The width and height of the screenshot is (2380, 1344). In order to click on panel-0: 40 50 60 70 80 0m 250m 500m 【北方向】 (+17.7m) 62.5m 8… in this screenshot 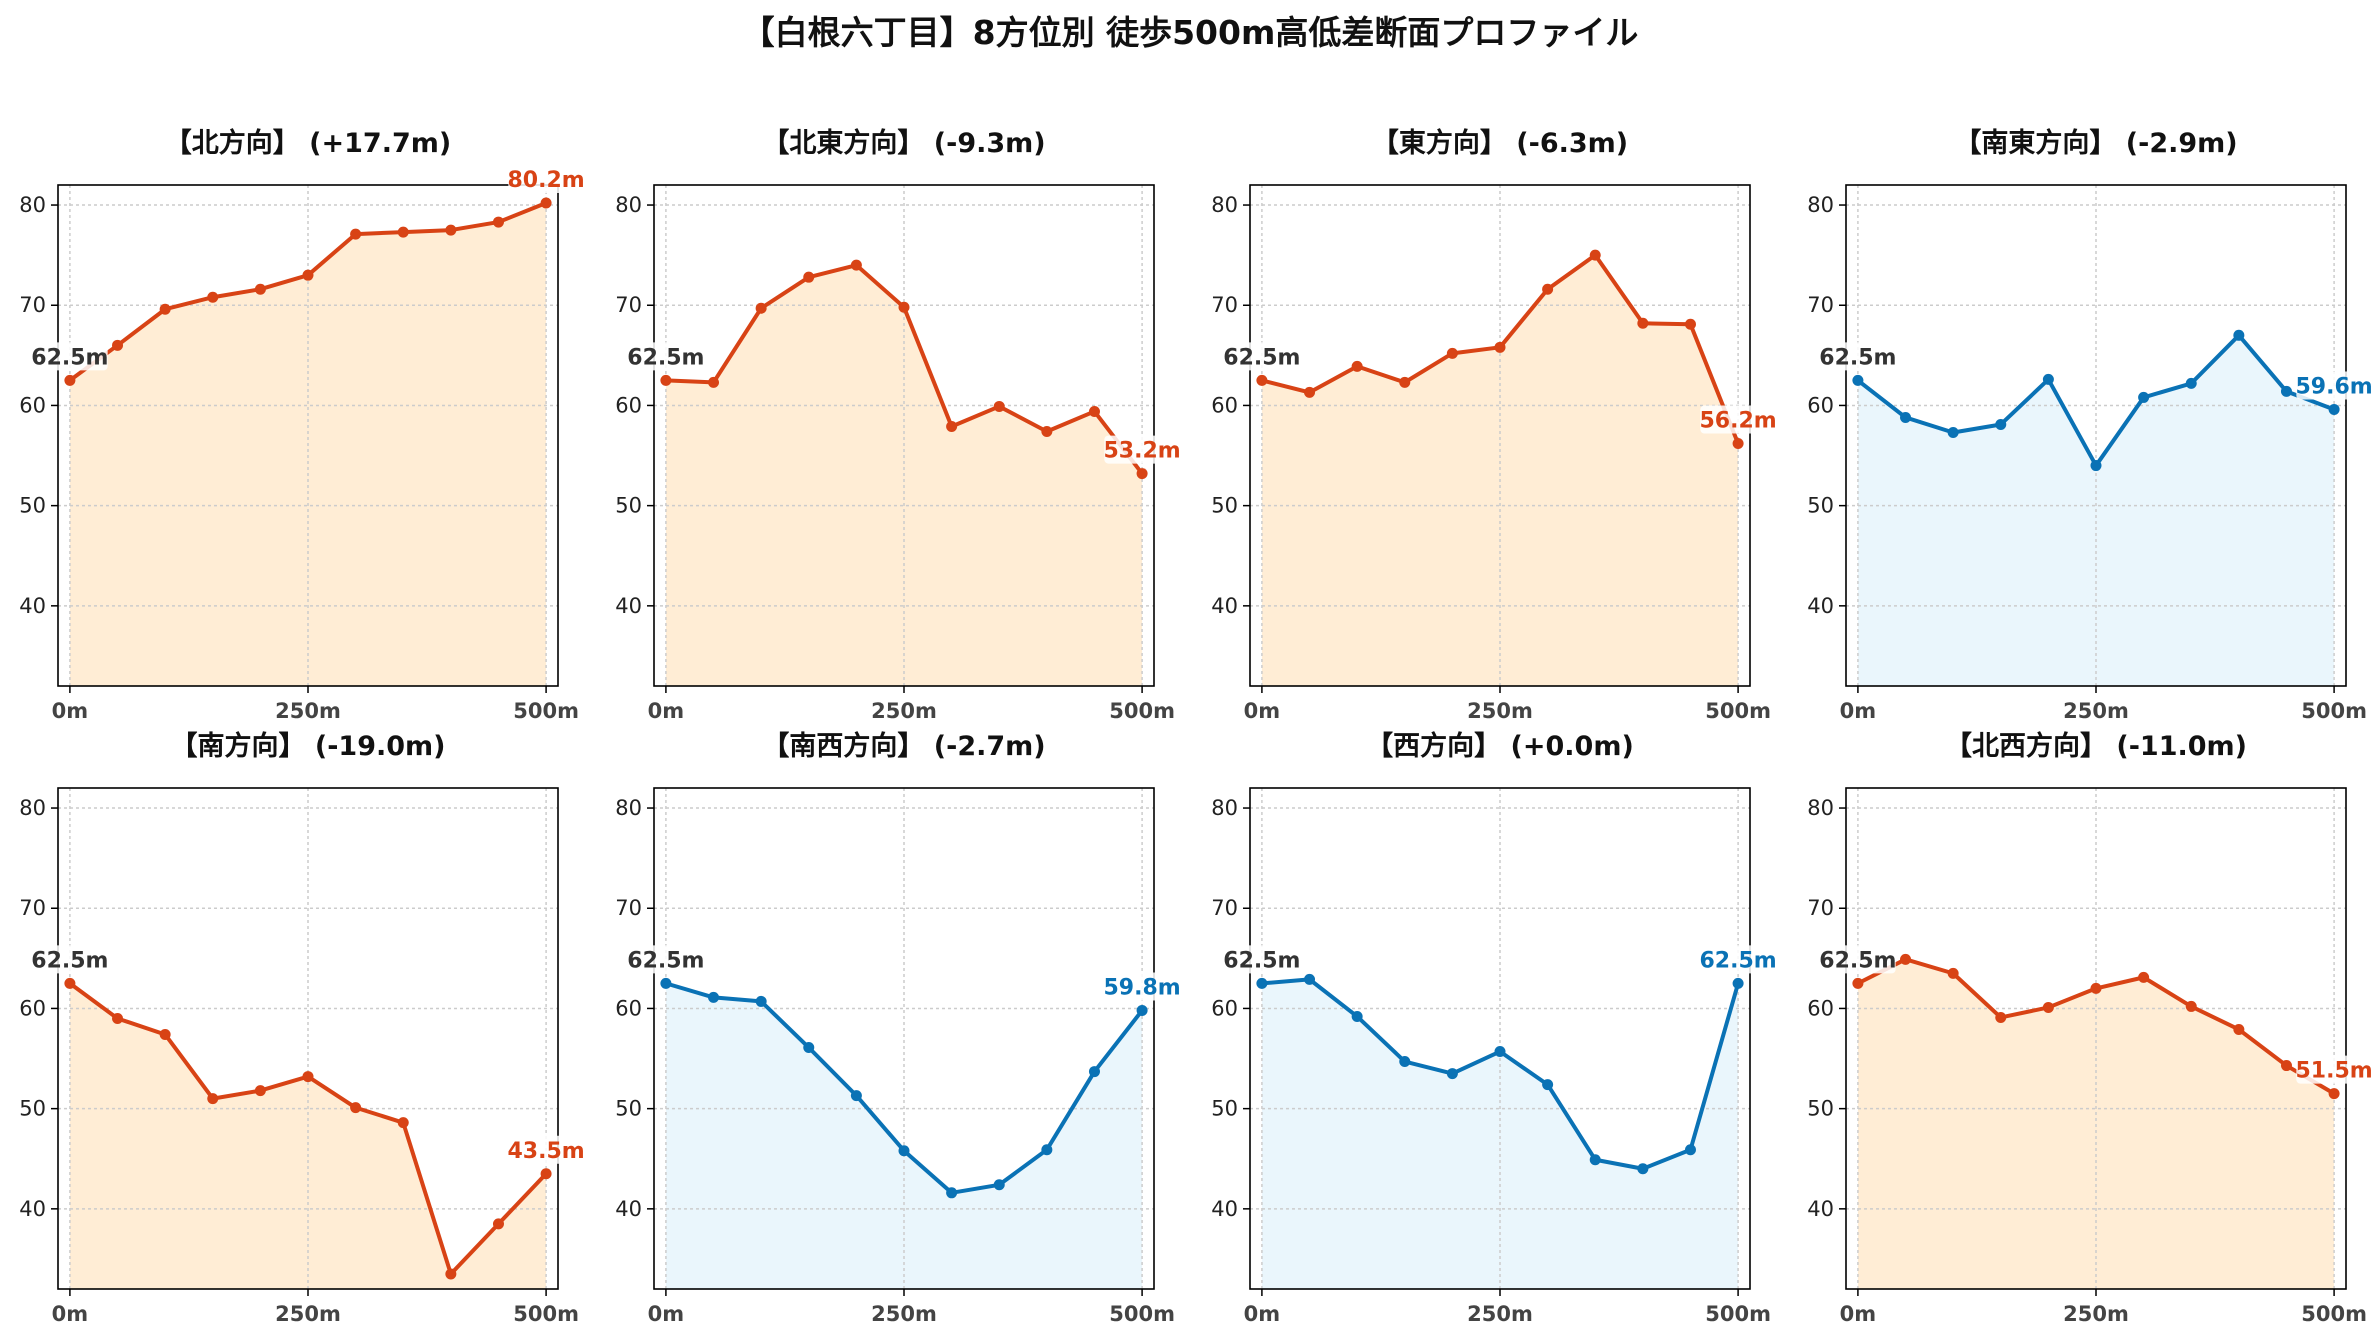, I will do `click(301, 425)`.